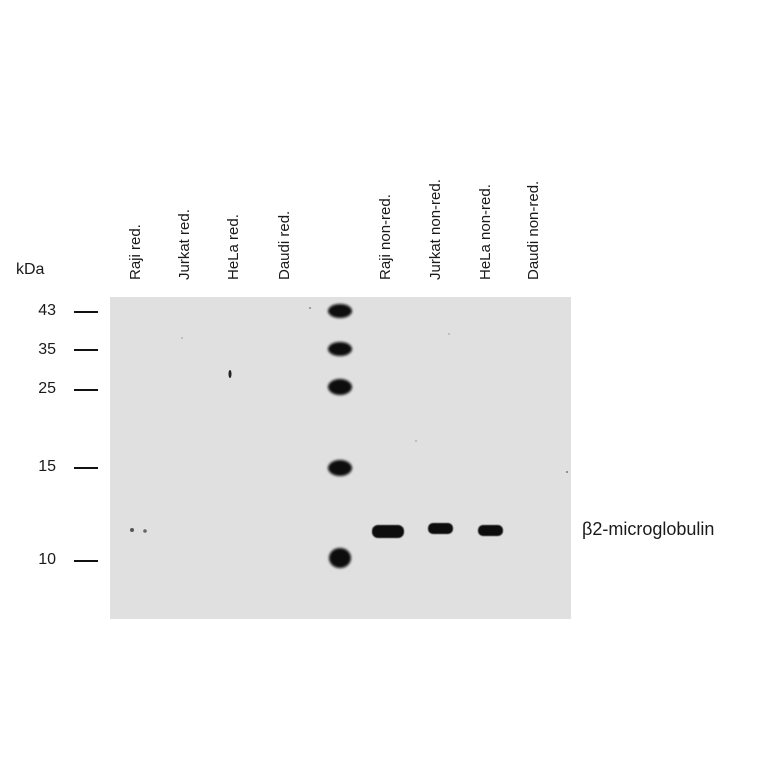  Describe the element at coordinates (135, 252) in the screenshot. I see `lane-label-raji-red: Raji red.` at that location.